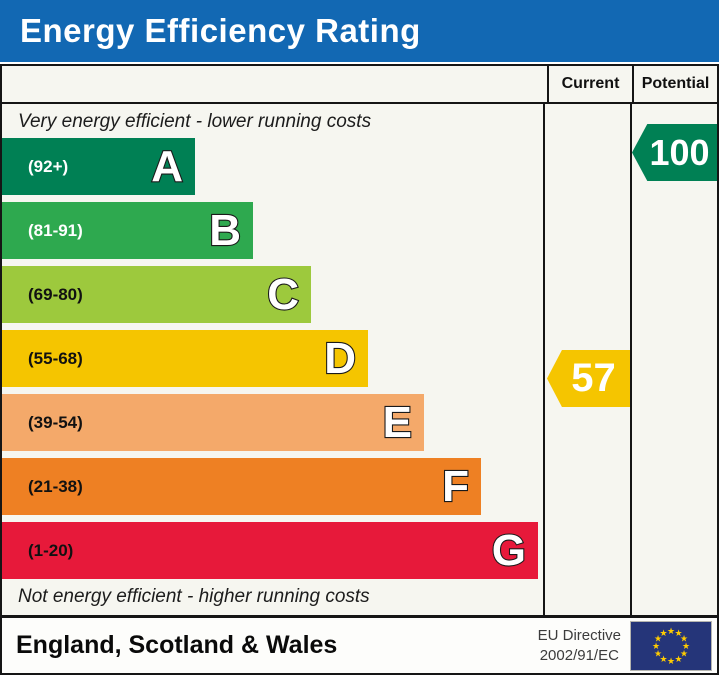 The image size is (719, 675). I want to click on band-letter: G, so click(509, 550).